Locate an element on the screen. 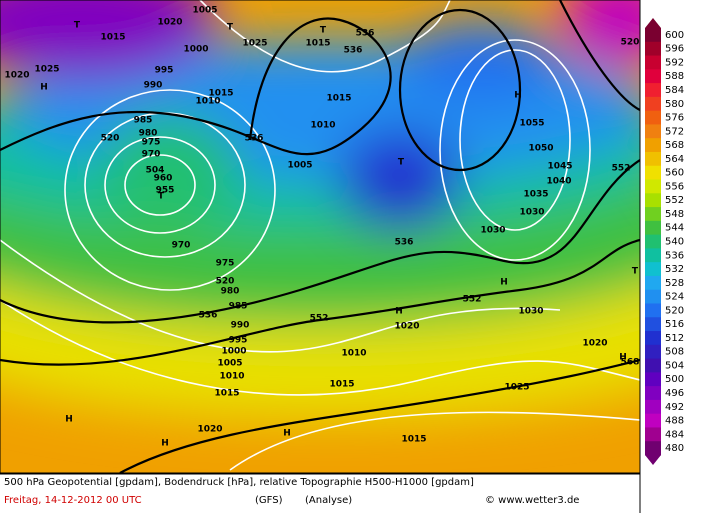 The width and height of the screenshot is (704, 517). scale-label: 520 is located at coordinates (674, 310).